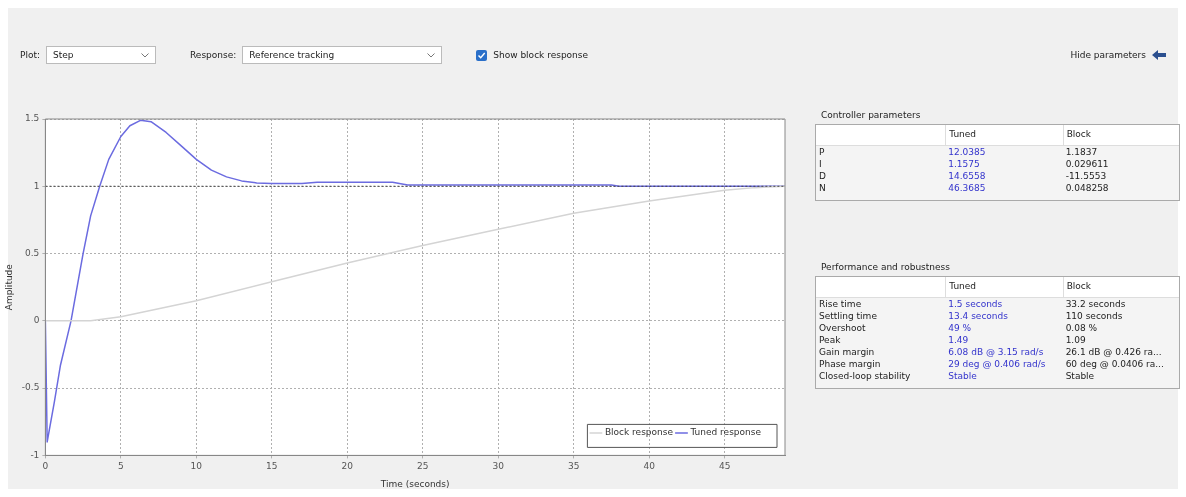  What do you see at coordinates (865, 376) in the screenshot?
I see `text: Closed-loop stability` at bounding box center [865, 376].